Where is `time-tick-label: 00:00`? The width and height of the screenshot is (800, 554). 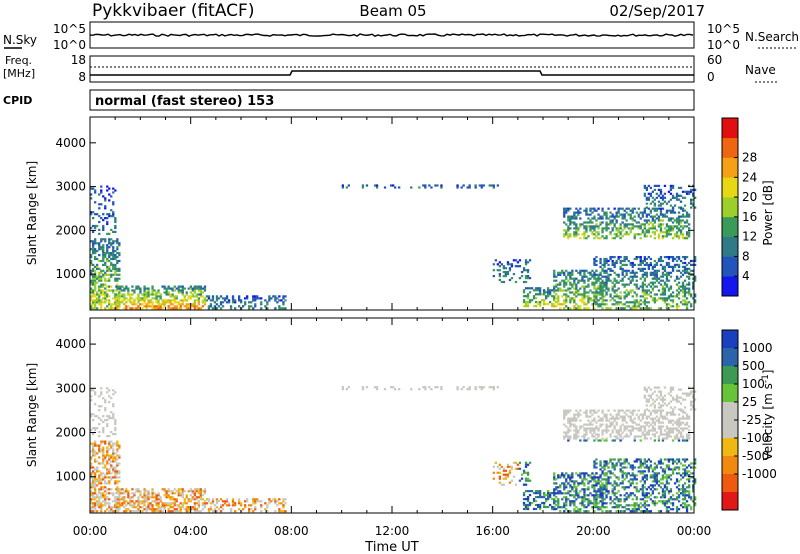 time-tick-label: 00:00 is located at coordinates (694, 531).